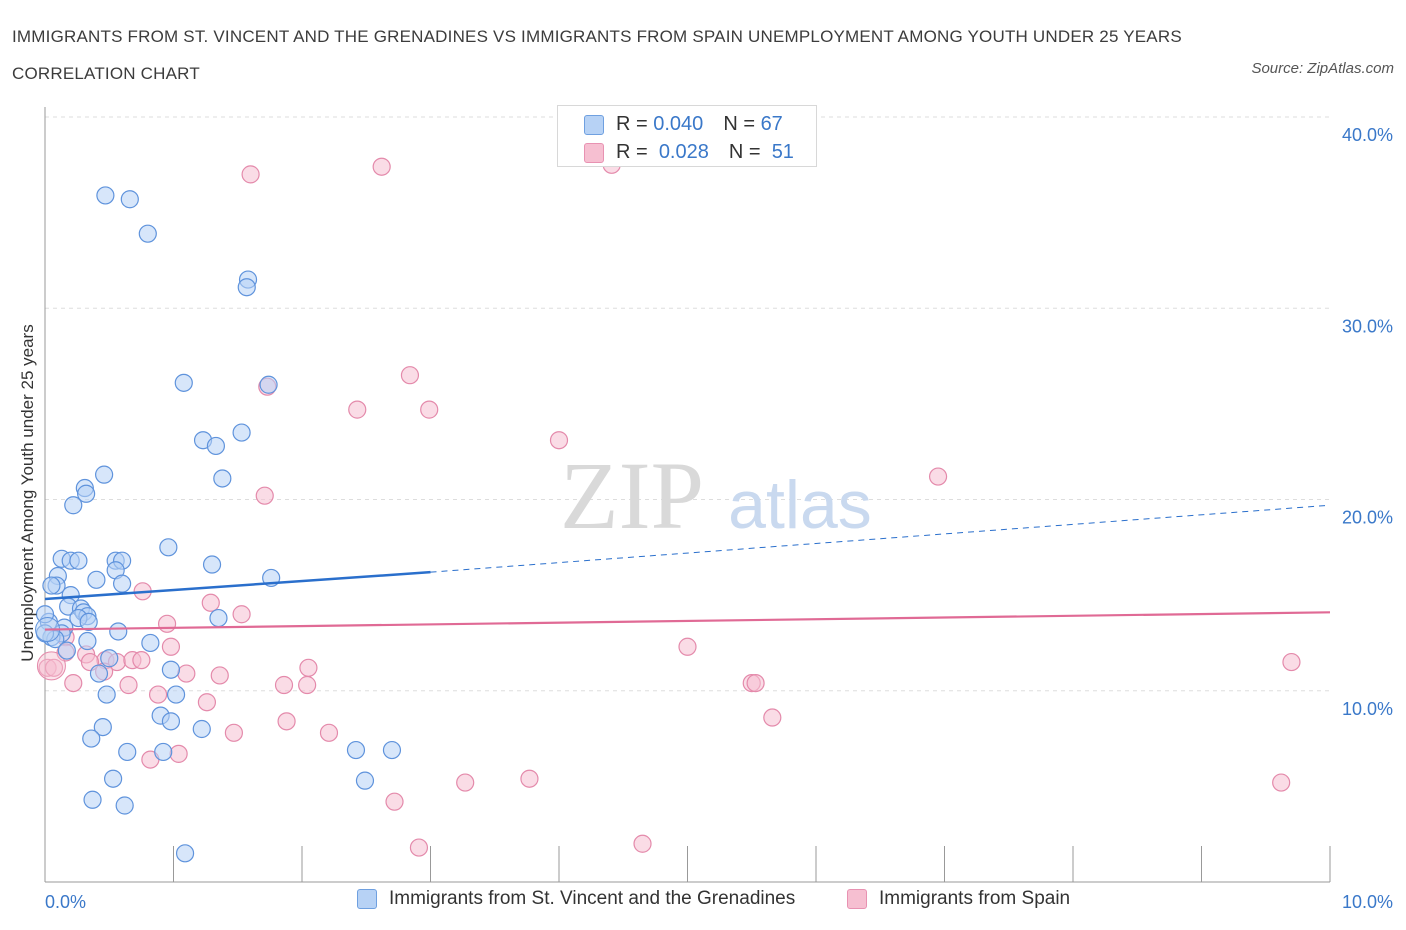  I want to click on legend-item-spain: Immigrants from Spain, so click(958, 899).